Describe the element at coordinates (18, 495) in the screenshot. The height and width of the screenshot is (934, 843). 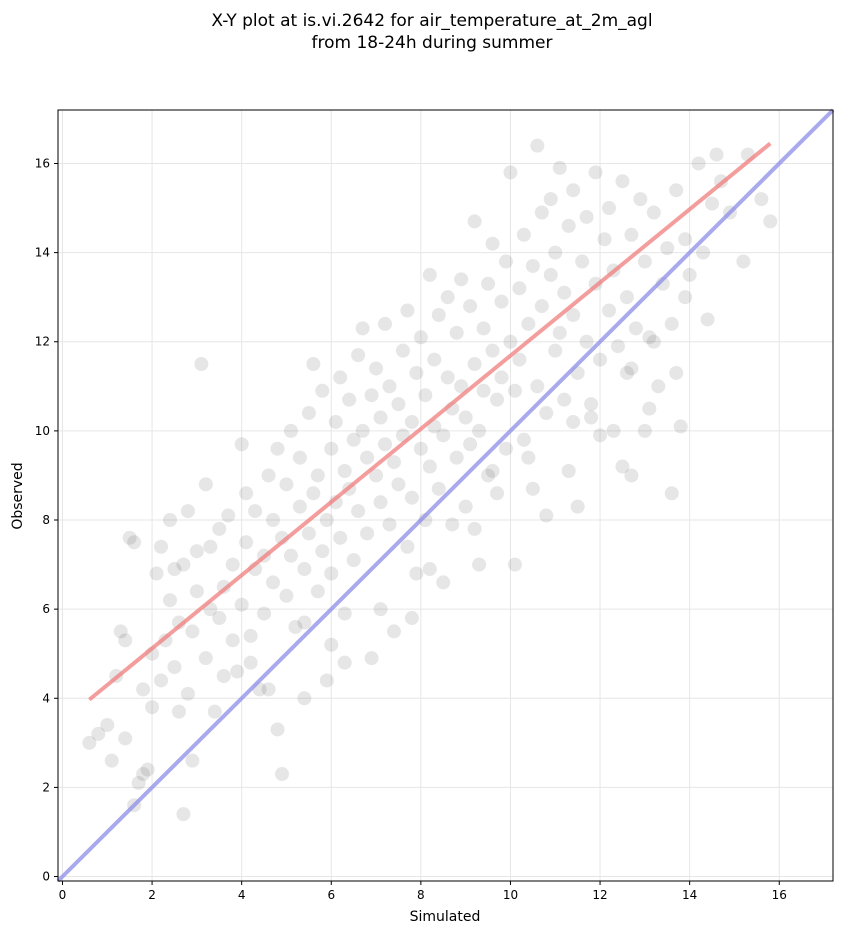
I see `y-axis-label: Observed` at that location.